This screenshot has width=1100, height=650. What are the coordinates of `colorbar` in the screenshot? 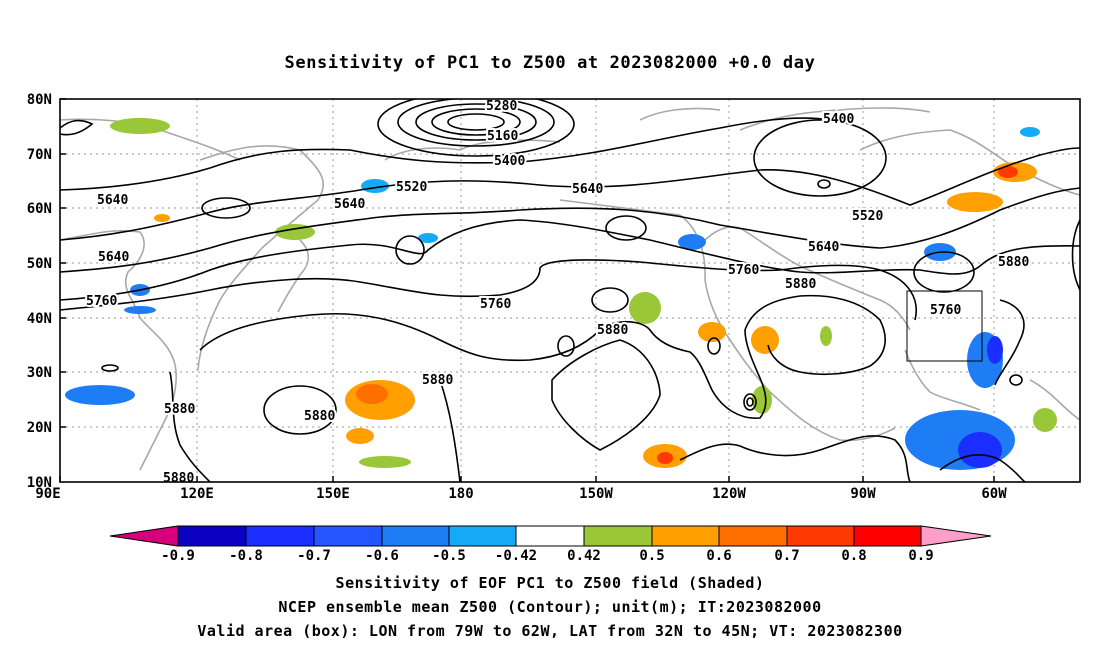 It's located at (550, 536).